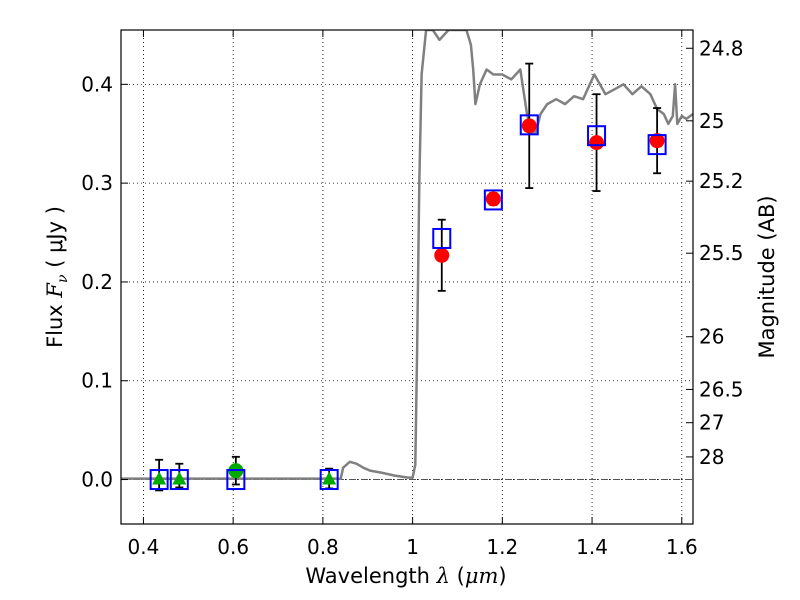 This screenshot has width=800, height=600. I want to click on right-axis-title: Magnitude (AB), so click(767, 276).